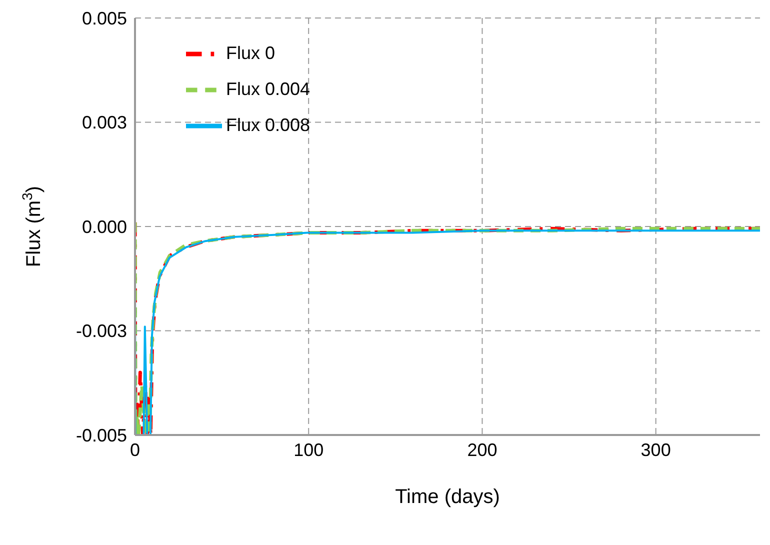  What do you see at coordinates (482, 450) in the screenshot?
I see `x-tick-label: 200` at bounding box center [482, 450].